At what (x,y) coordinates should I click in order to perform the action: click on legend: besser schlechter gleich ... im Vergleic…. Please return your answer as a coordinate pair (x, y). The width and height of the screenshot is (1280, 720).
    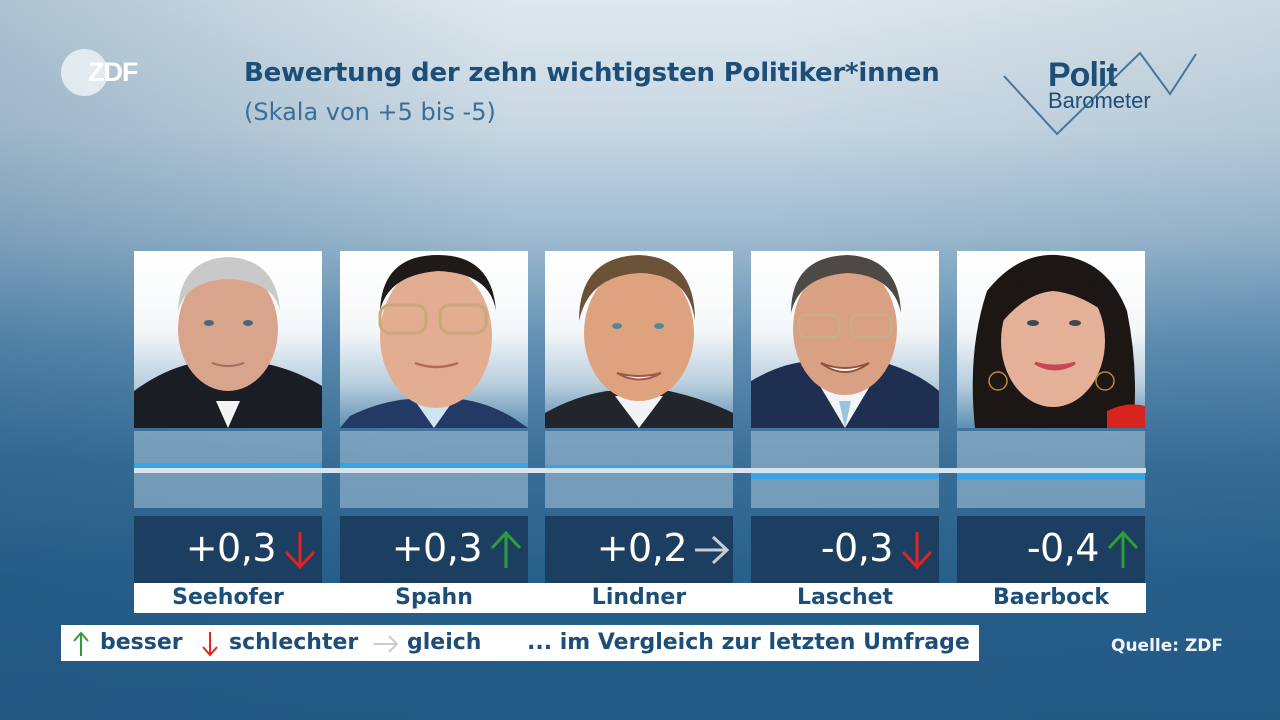
    Looking at the image, I should click on (520, 643).